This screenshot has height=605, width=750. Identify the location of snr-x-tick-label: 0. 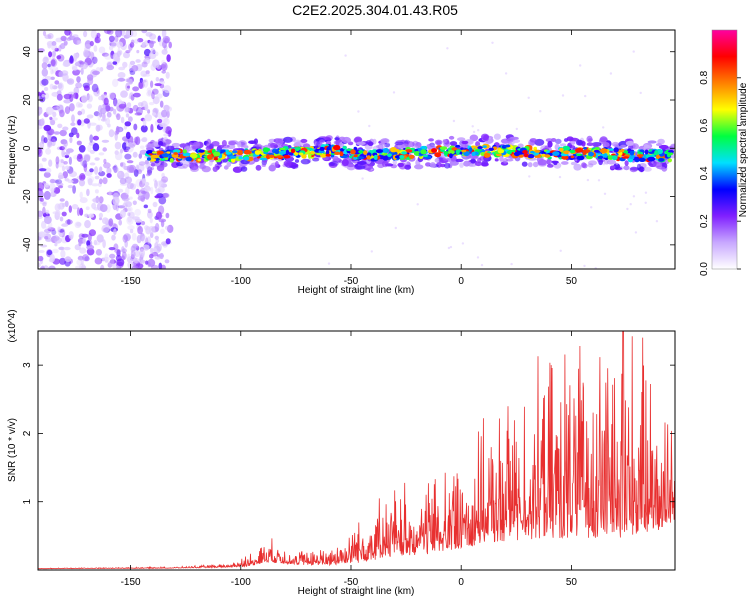
(461, 582).